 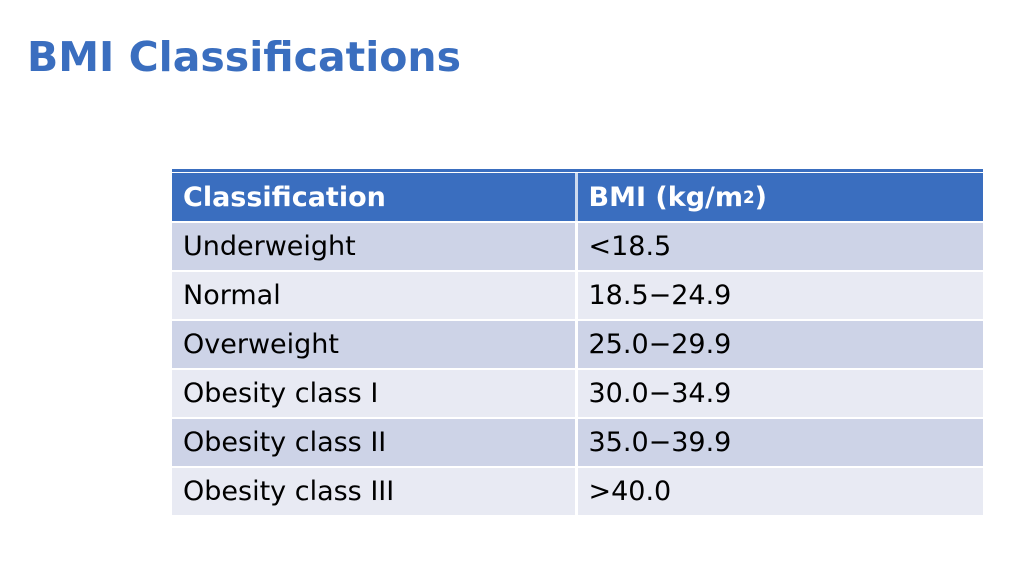 I want to click on header-bmi-prefix: BMI (kg/m, so click(x=666, y=197).